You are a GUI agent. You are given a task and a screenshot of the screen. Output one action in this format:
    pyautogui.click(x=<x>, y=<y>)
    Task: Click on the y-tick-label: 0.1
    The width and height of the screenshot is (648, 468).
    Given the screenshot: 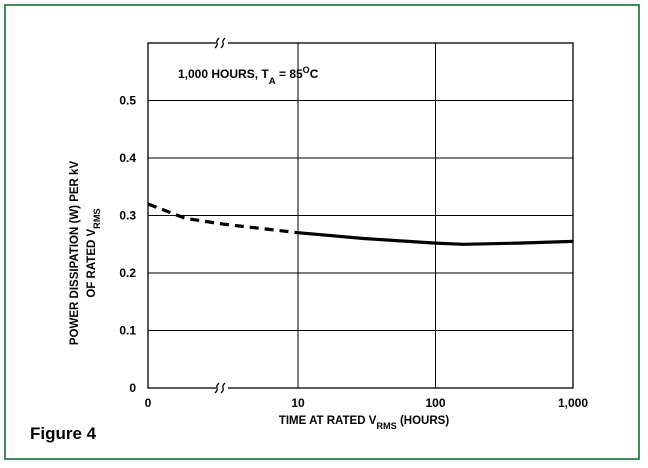 What is the action you would take?
    pyautogui.click(x=127, y=331)
    